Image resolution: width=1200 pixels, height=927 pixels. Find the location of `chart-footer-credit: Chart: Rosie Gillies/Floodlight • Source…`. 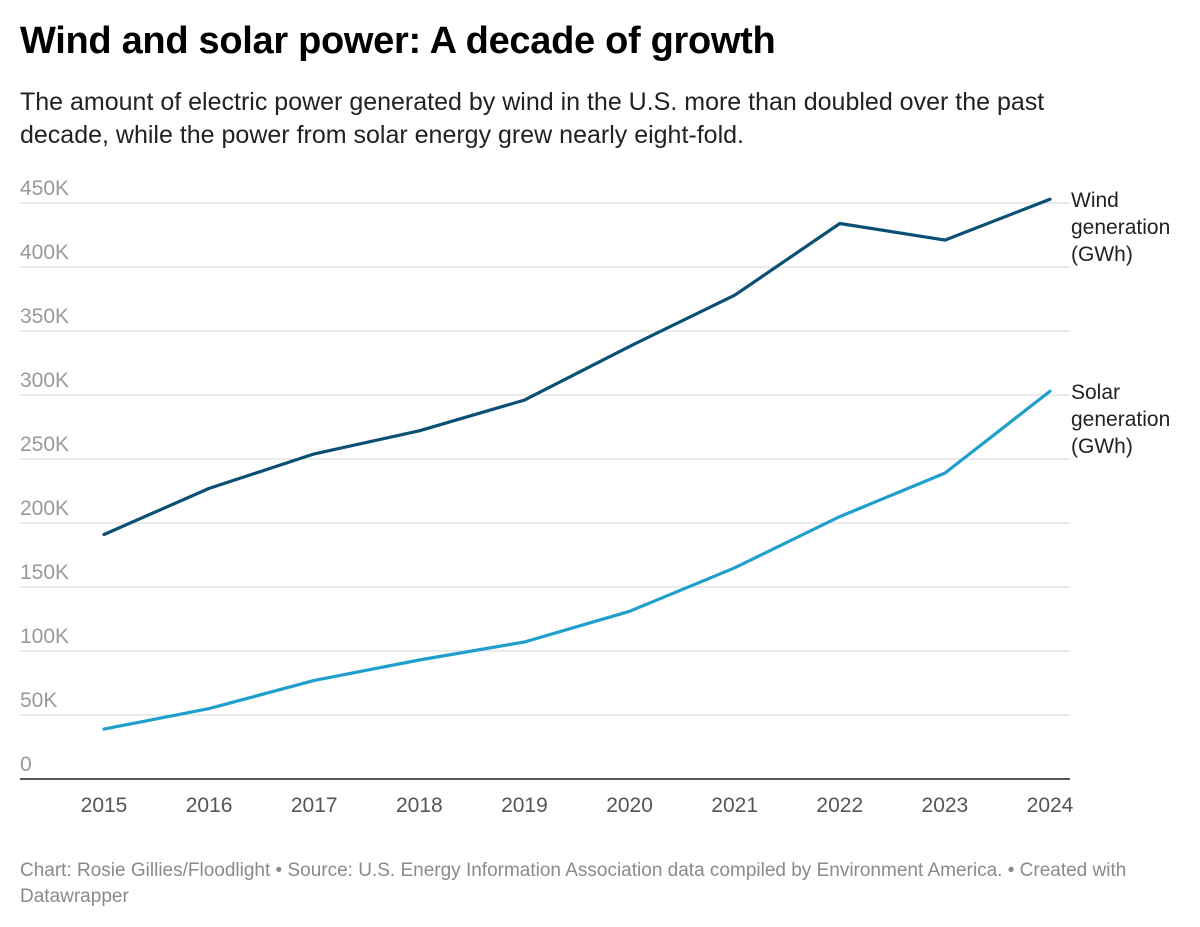

chart-footer-credit: Chart: Rosie Gillies/Floodlight • Source… is located at coordinates (573, 883).